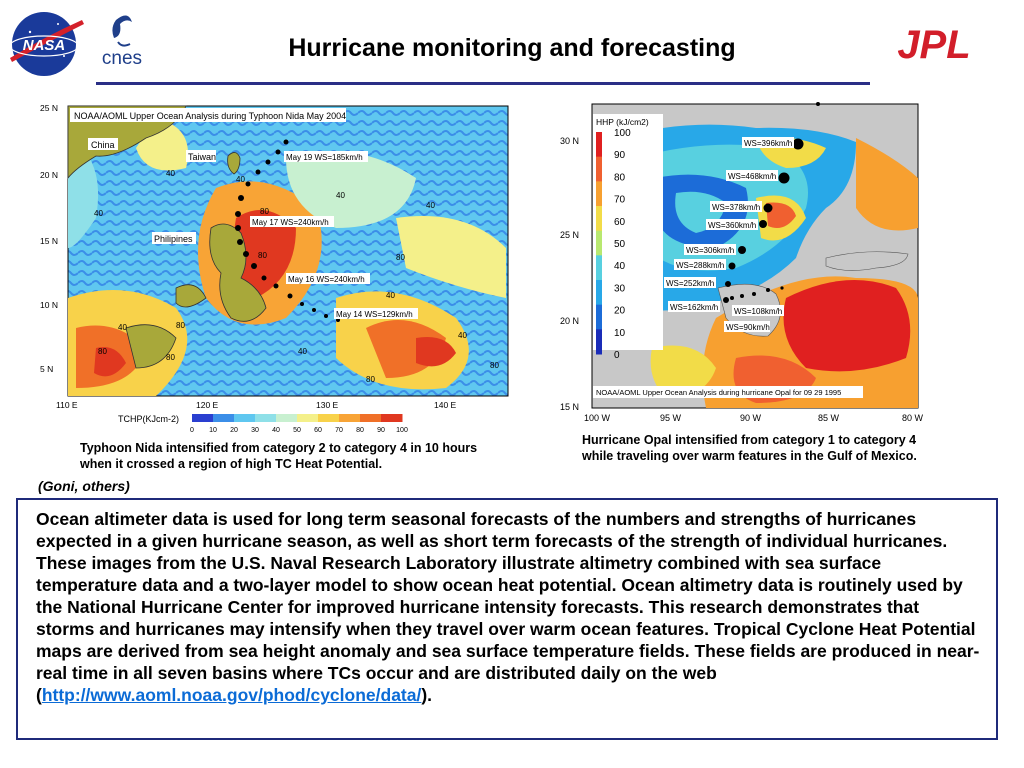 The height and width of the screenshot is (768, 1024). What do you see at coordinates (620, 288) in the screenshot?
I see `opal-legend-tick: 30` at bounding box center [620, 288].